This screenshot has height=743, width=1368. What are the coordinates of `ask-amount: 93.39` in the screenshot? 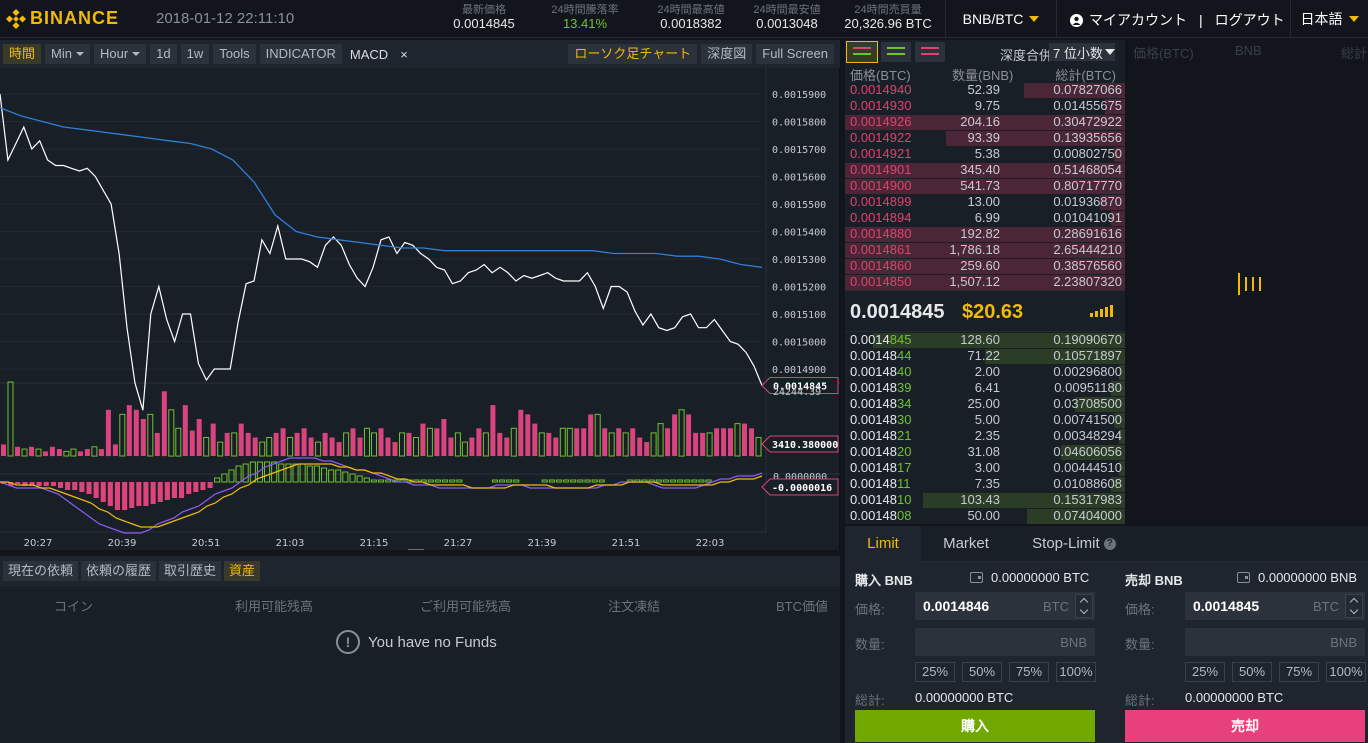 It's located at (983, 137).